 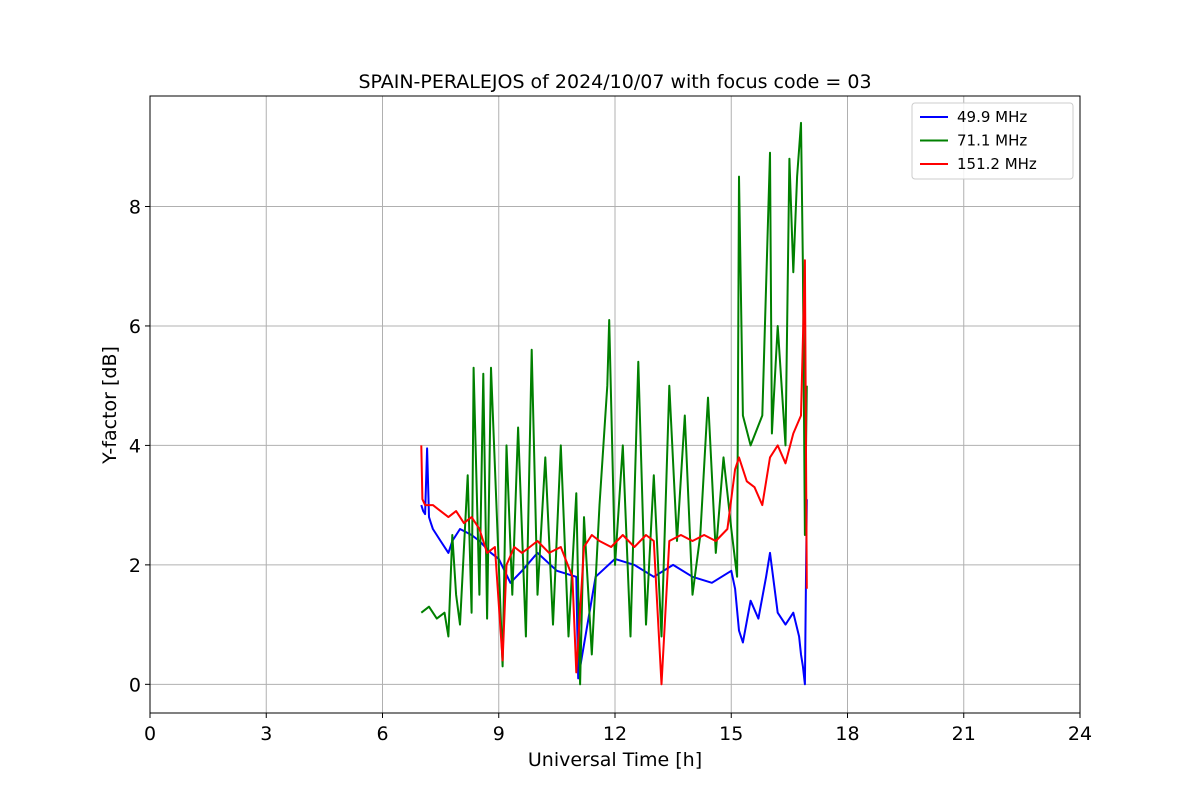 What do you see at coordinates (615, 734) in the screenshot?
I see `x-tick-label: 12` at bounding box center [615, 734].